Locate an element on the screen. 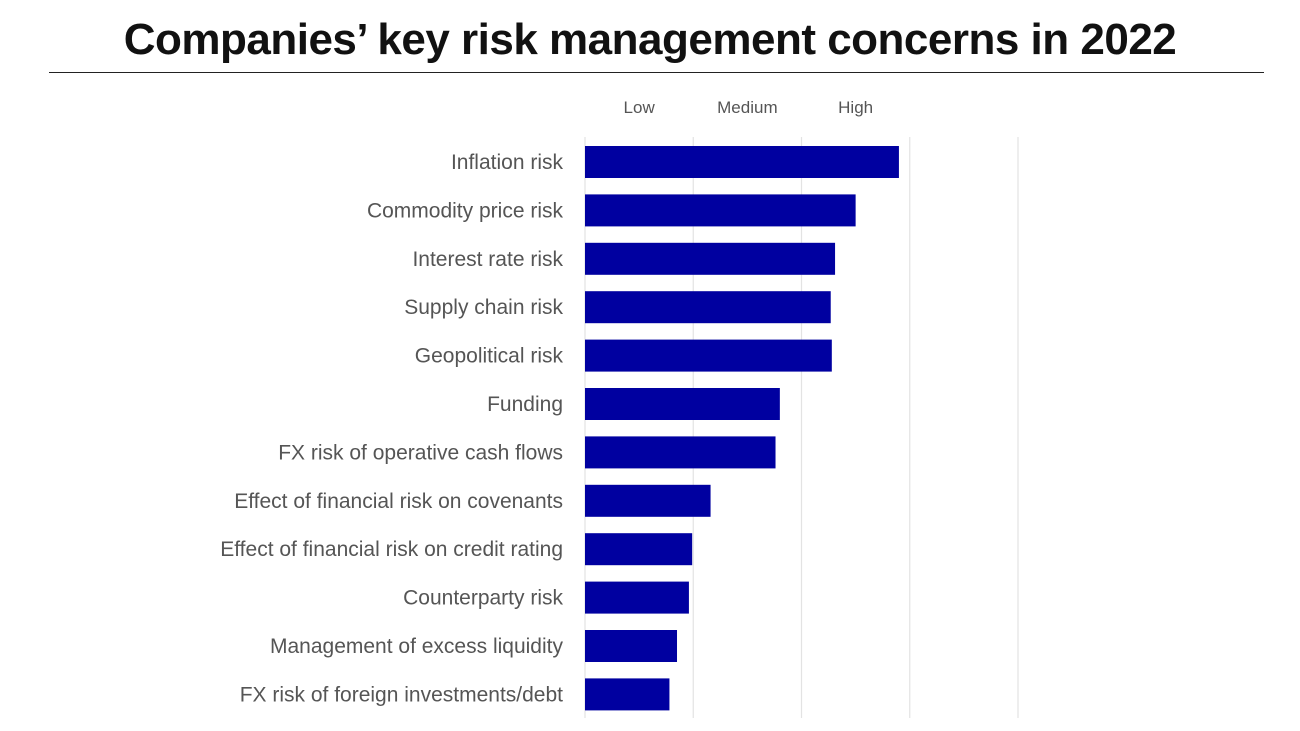  category-label: Commodity price risk is located at coordinates (465, 210).